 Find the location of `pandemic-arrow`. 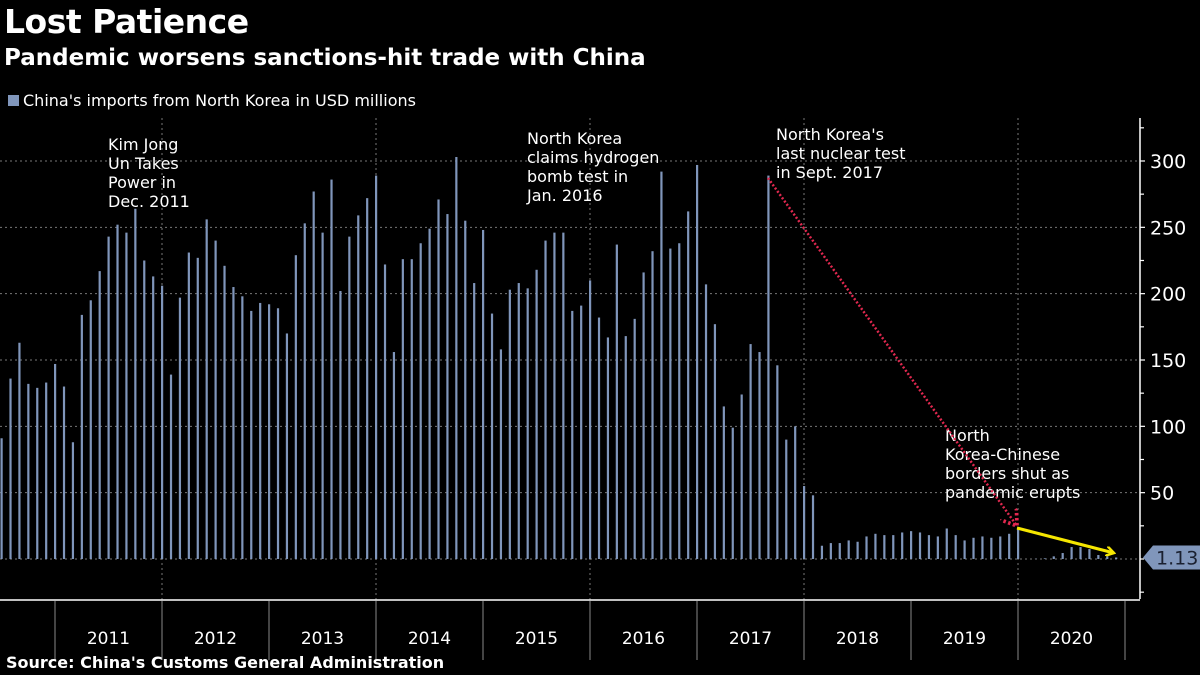

pandemic-arrow is located at coordinates (1065, 539).